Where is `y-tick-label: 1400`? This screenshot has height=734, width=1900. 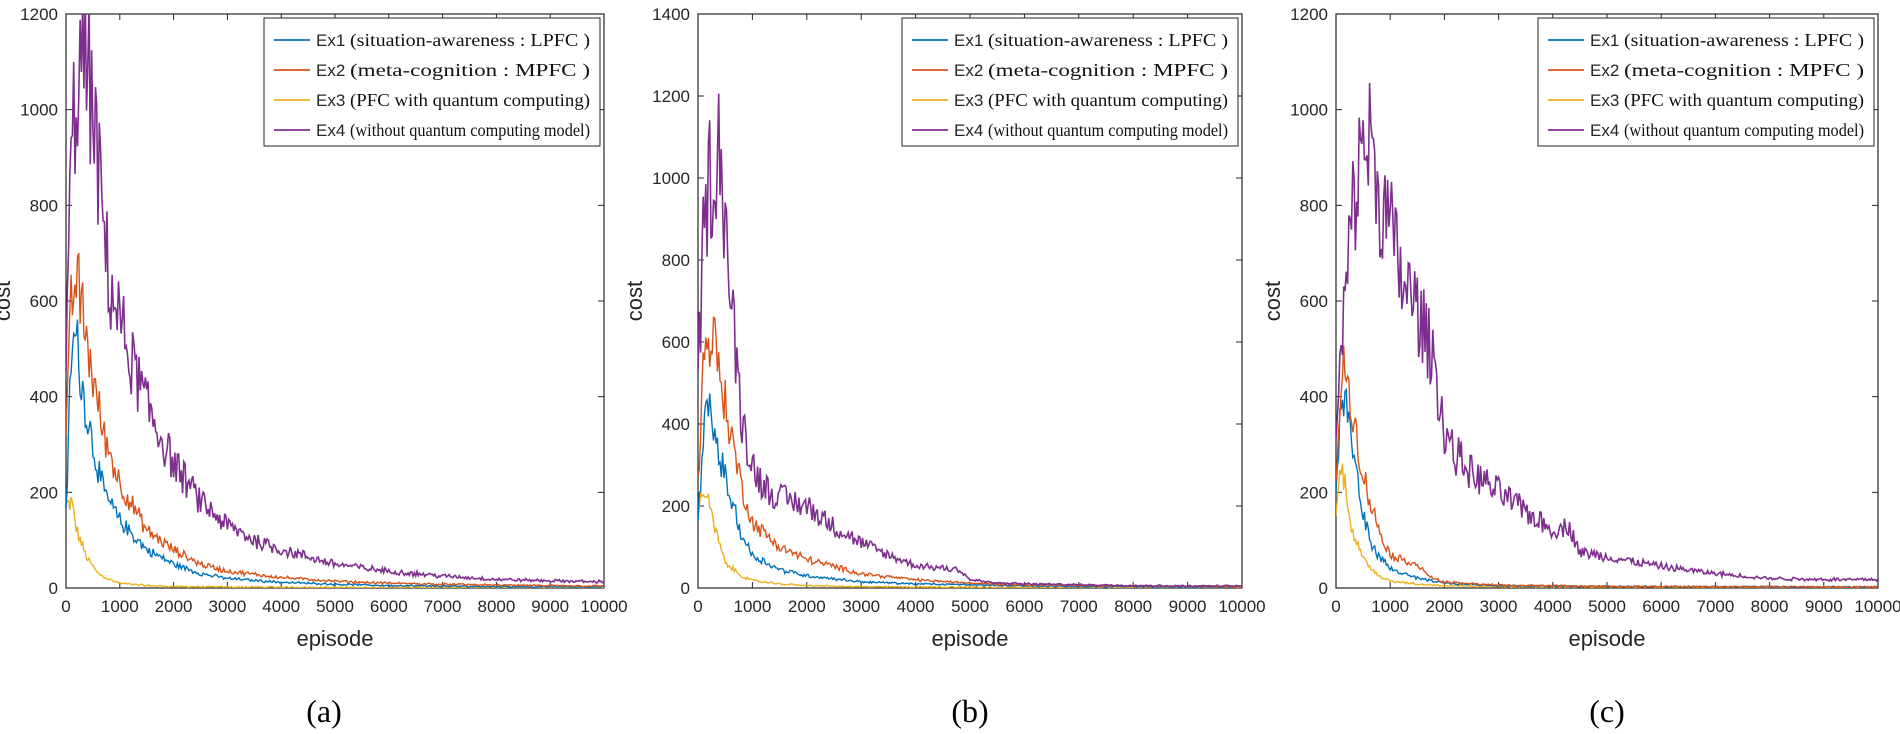
y-tick-label: 1400 is located at coordinates (671, 14).